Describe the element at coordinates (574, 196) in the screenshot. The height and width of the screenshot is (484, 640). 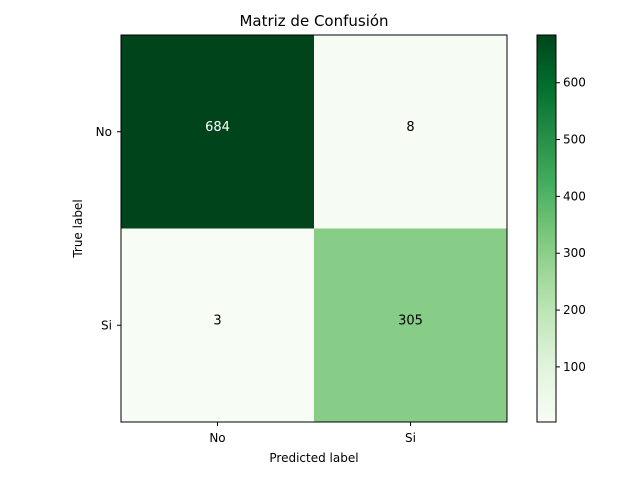
I see `colorbar-tick-label: 400` at that location.